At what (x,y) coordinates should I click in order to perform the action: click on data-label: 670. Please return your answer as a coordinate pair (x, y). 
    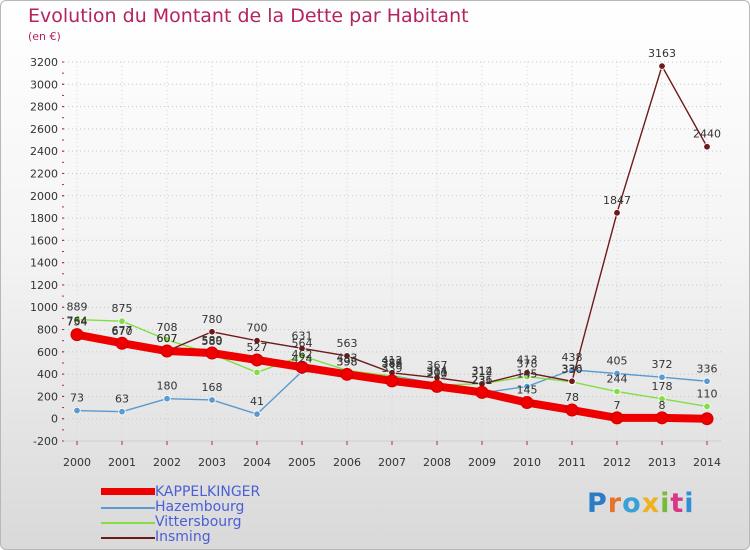
    Looking at the image, I should click on (122, 331).